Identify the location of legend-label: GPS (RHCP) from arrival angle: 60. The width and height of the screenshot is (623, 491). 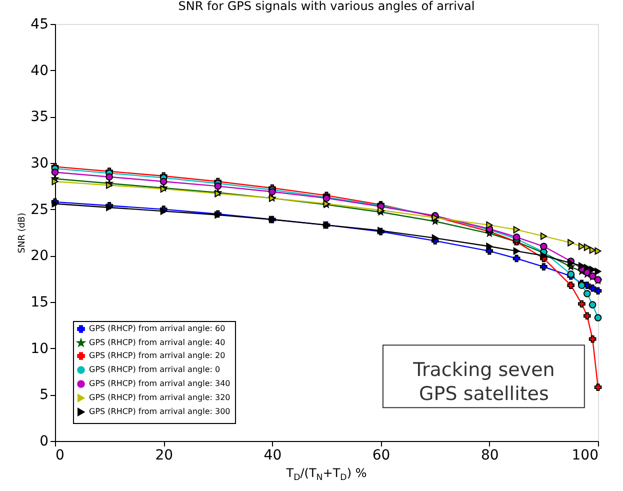
(157, 328).